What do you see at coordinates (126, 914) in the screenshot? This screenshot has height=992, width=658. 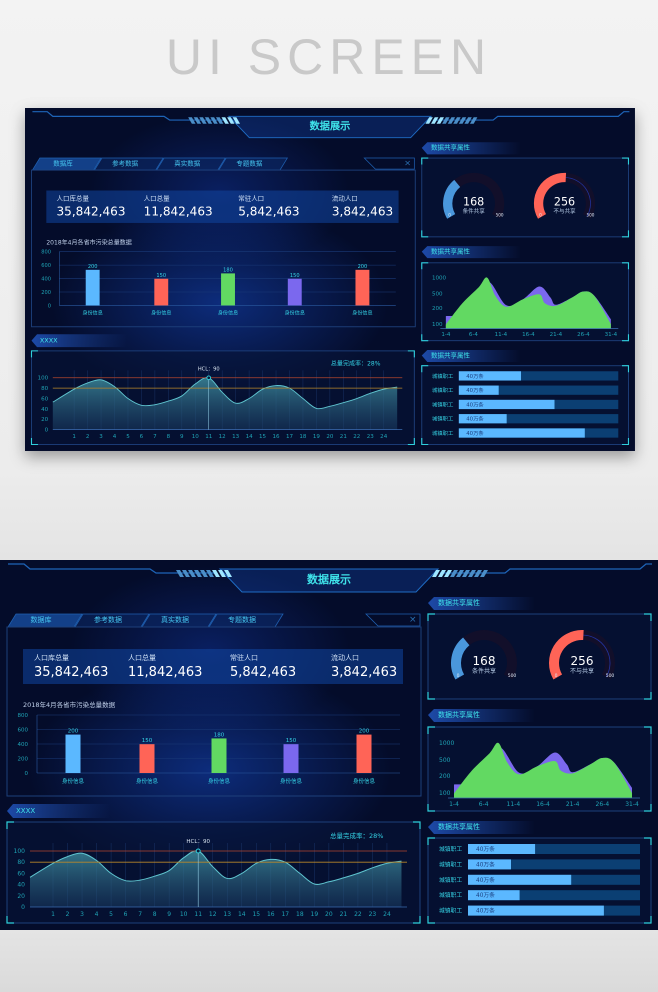 I see `x-tick-label: 6` at bounding box center [126, 914].